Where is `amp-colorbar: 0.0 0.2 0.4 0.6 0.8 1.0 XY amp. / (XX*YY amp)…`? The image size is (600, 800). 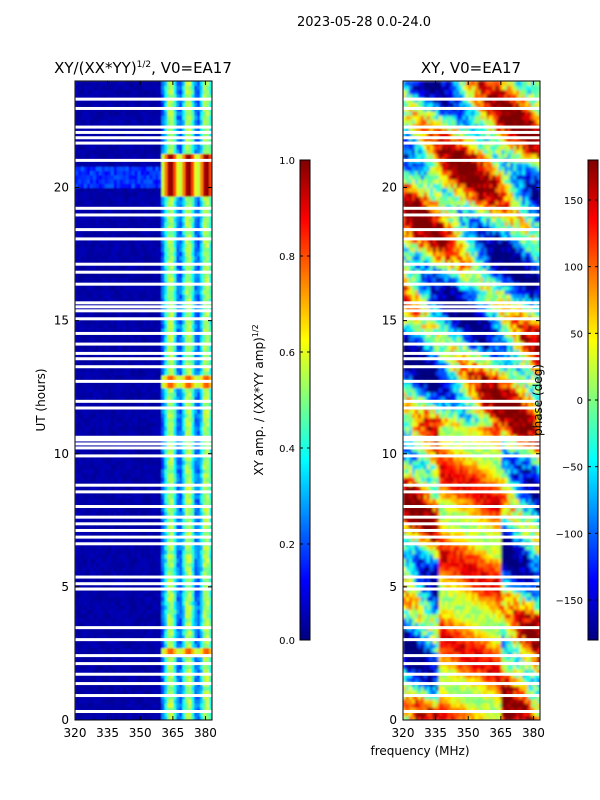
amp-colorbar: 0.0 0.2 0.4 0.6 0.8 1.0 XY amp. / (XX*YY amp)… is located at coordinates (281, 401).